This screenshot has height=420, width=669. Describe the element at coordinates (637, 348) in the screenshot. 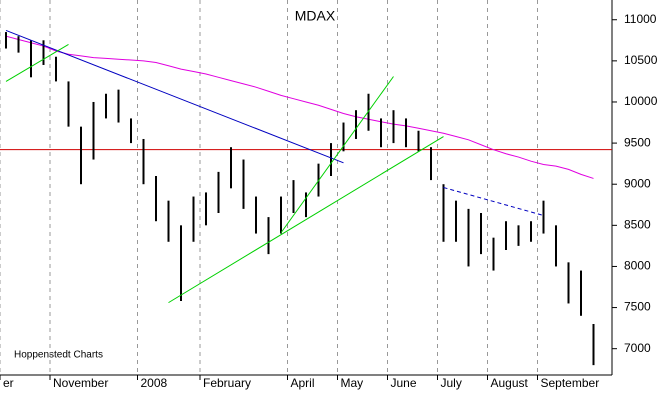

I see `y-tick-label: 7000` at that location.